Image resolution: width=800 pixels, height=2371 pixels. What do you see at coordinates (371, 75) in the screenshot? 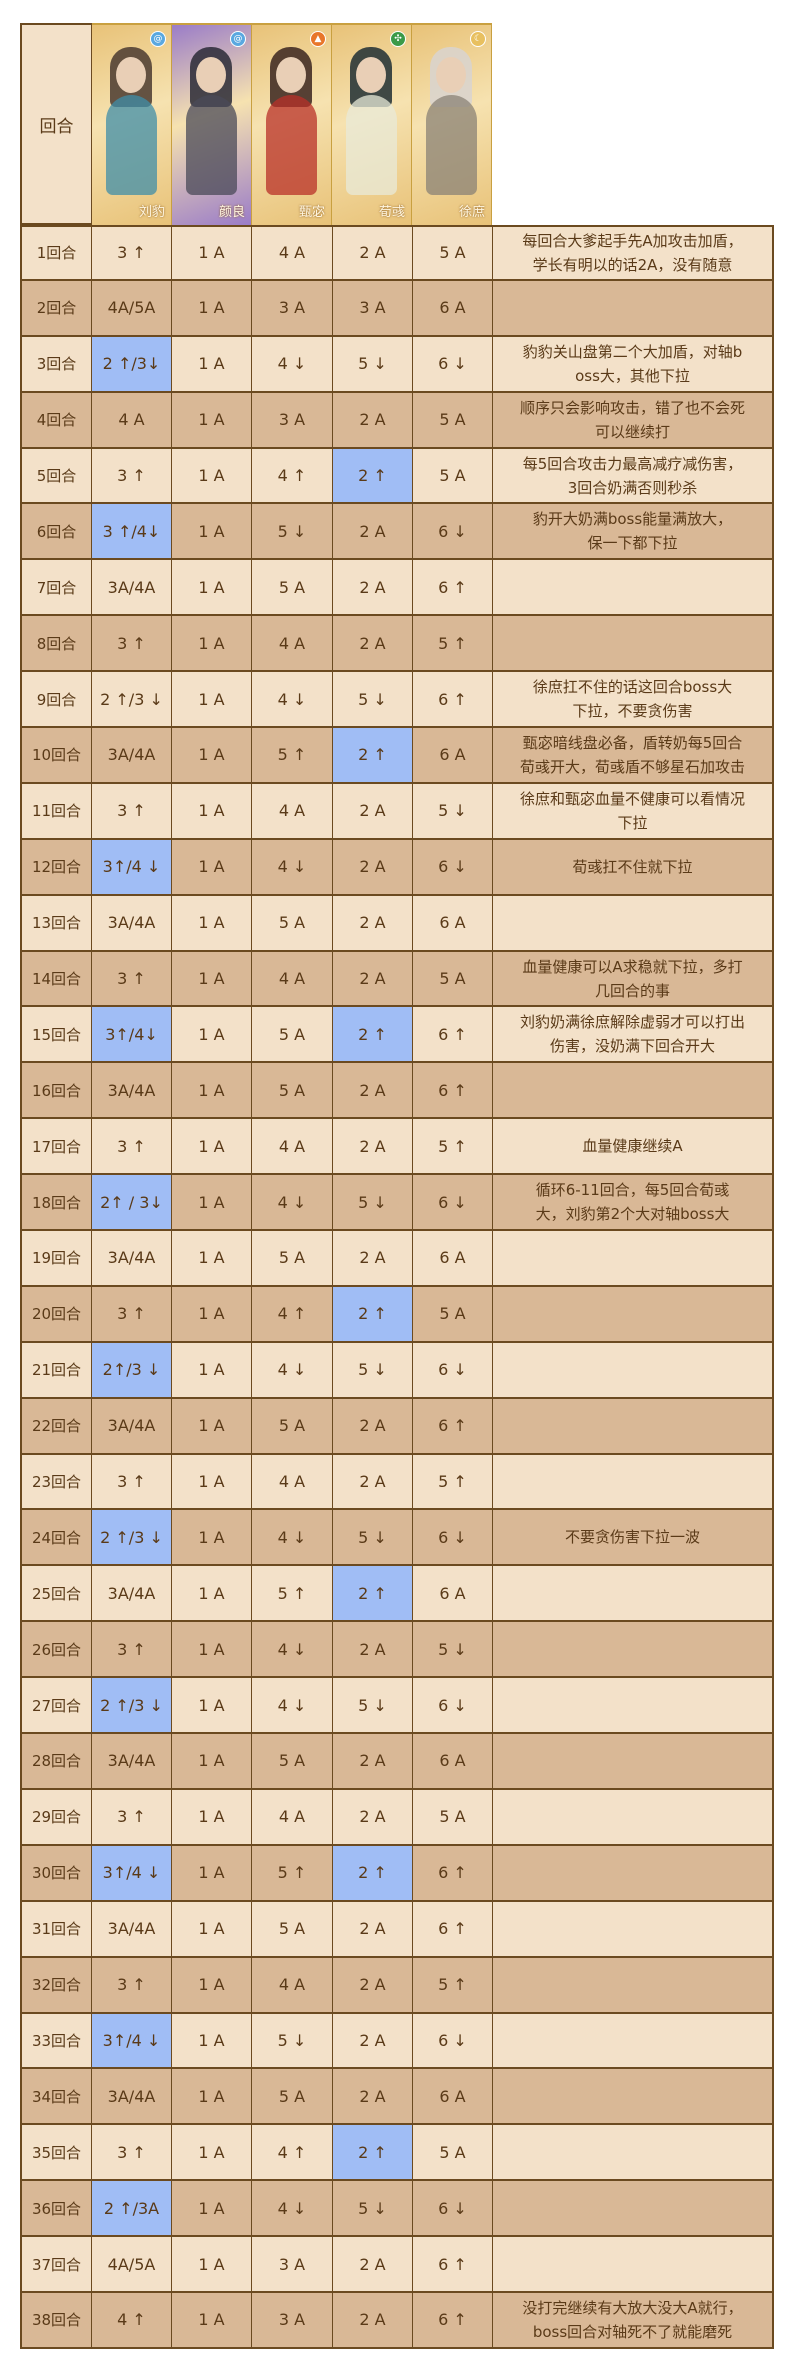
I see `portrait-face` at bounding box center [371, 75].